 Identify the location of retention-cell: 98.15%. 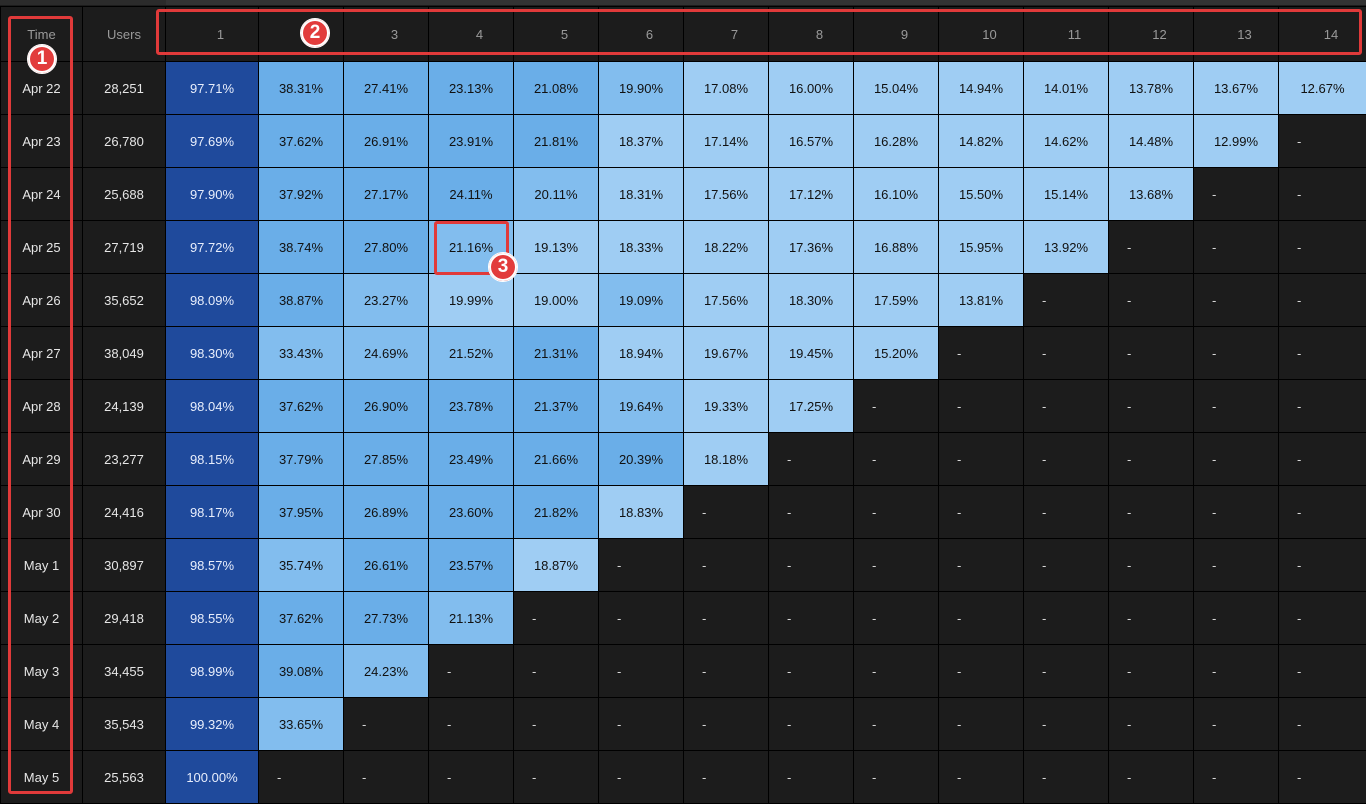
(212, 459).